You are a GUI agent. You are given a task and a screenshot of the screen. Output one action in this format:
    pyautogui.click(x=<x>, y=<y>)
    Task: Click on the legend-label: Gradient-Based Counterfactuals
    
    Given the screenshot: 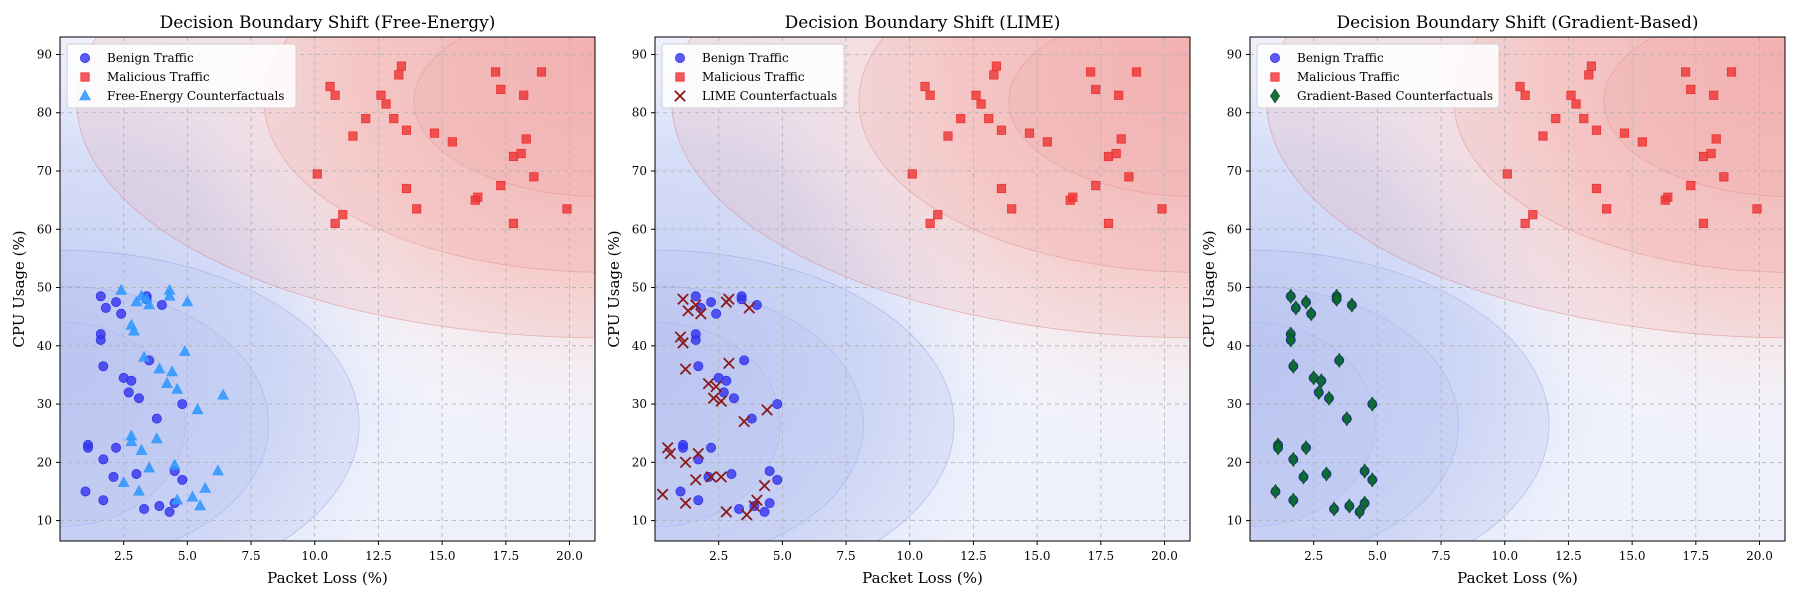 What is the action you would take?
    pyautogui.click(x=1395, y=96)
    